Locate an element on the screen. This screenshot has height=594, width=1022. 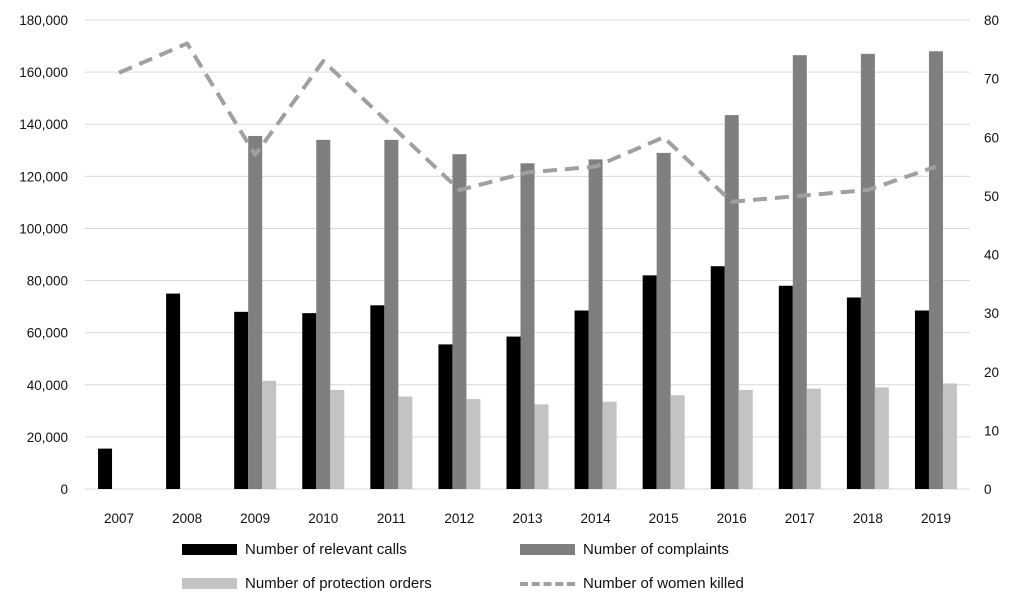
x-tick-label: 2014 is located at coordinates (596, 518).